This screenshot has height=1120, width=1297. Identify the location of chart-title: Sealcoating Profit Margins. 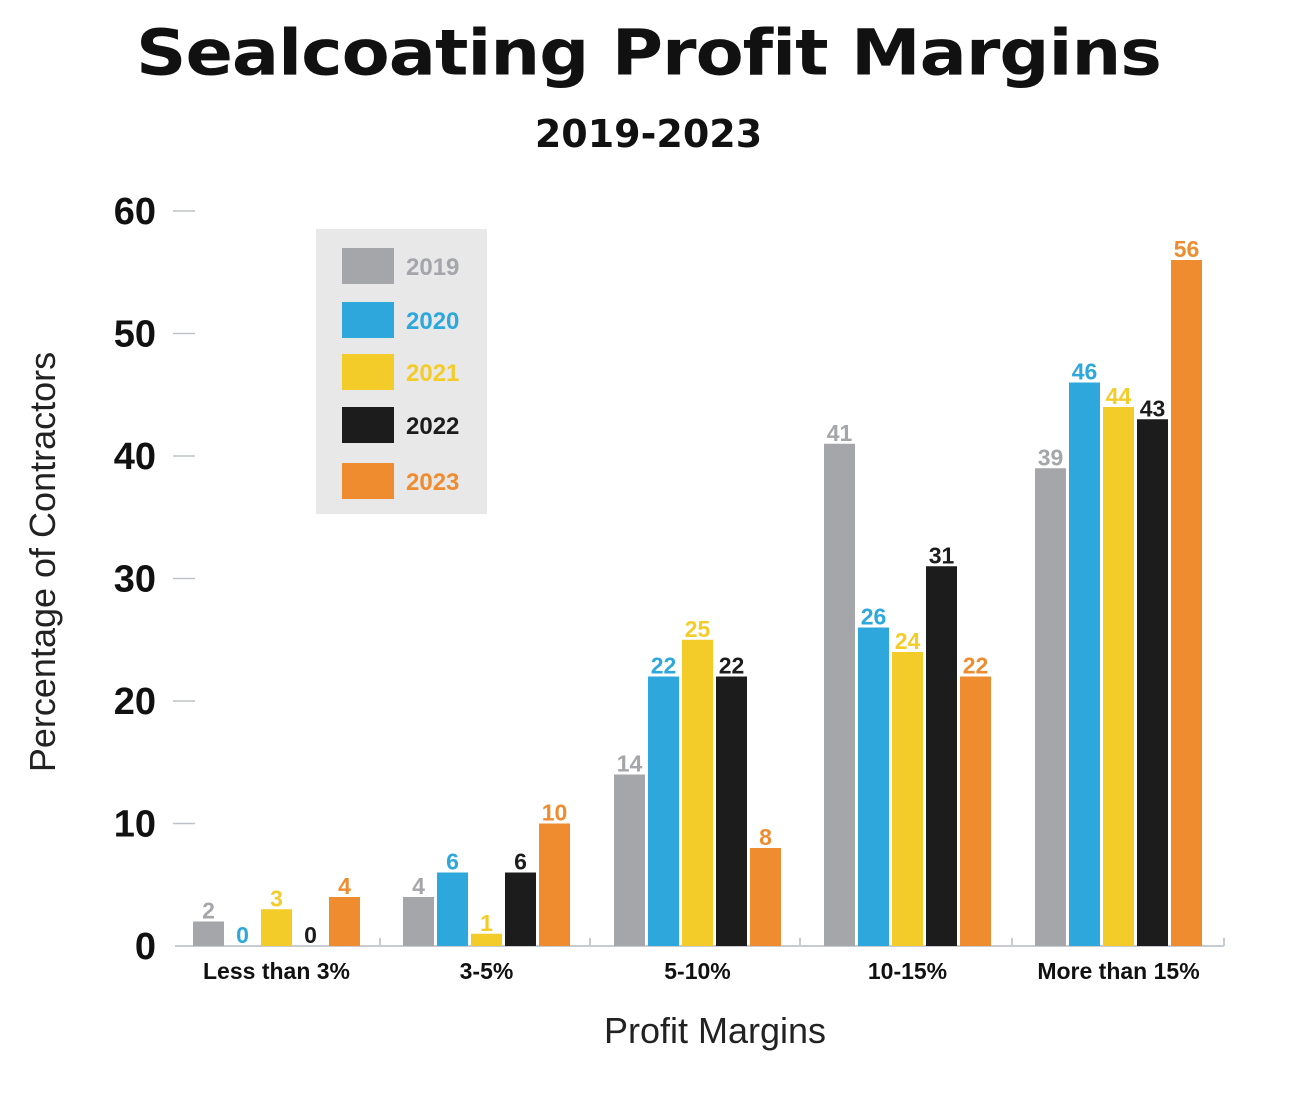
(649, 53).